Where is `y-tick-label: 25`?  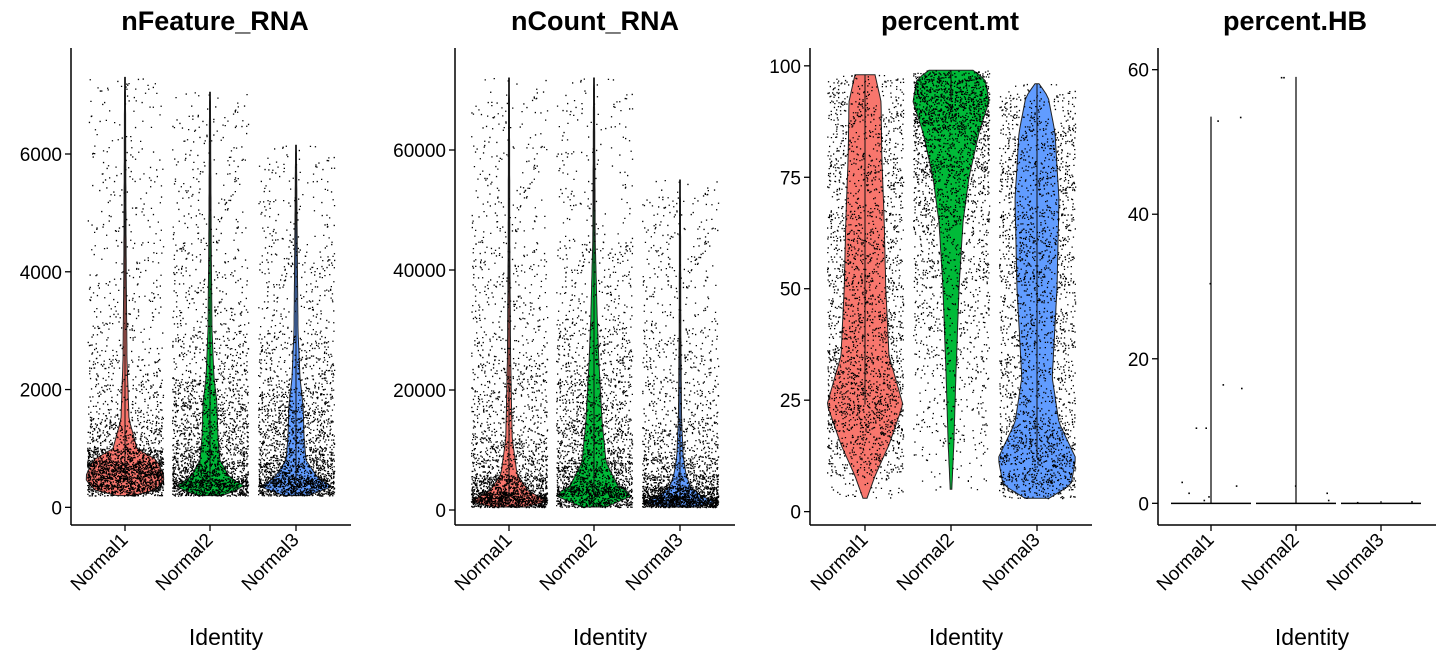
y-tick-label: 25 is located at coordinates (790, 401).